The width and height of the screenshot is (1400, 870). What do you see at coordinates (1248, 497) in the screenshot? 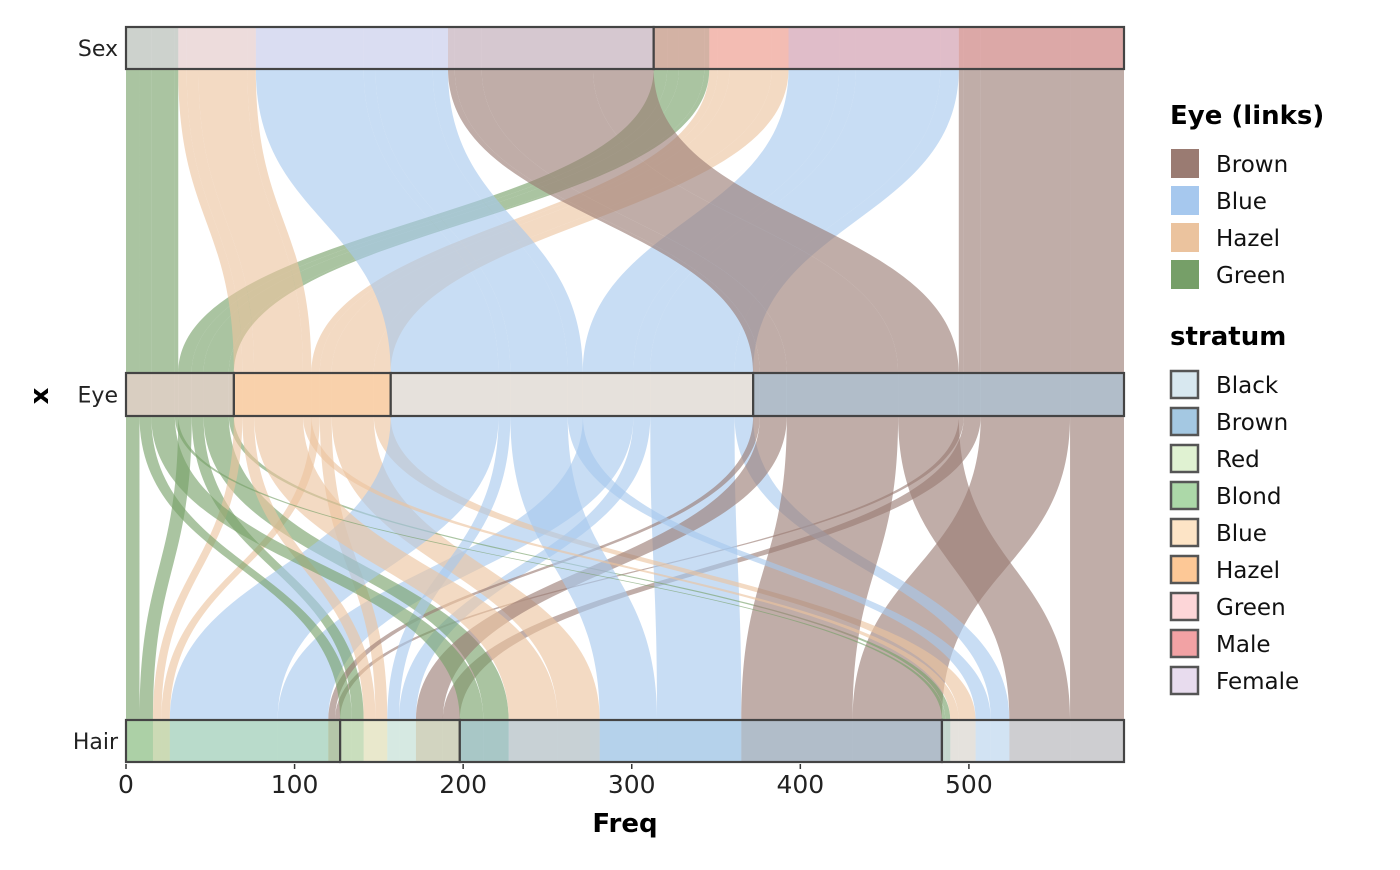
I see `legend-label: Blond` at bounding box center [1248, 497].